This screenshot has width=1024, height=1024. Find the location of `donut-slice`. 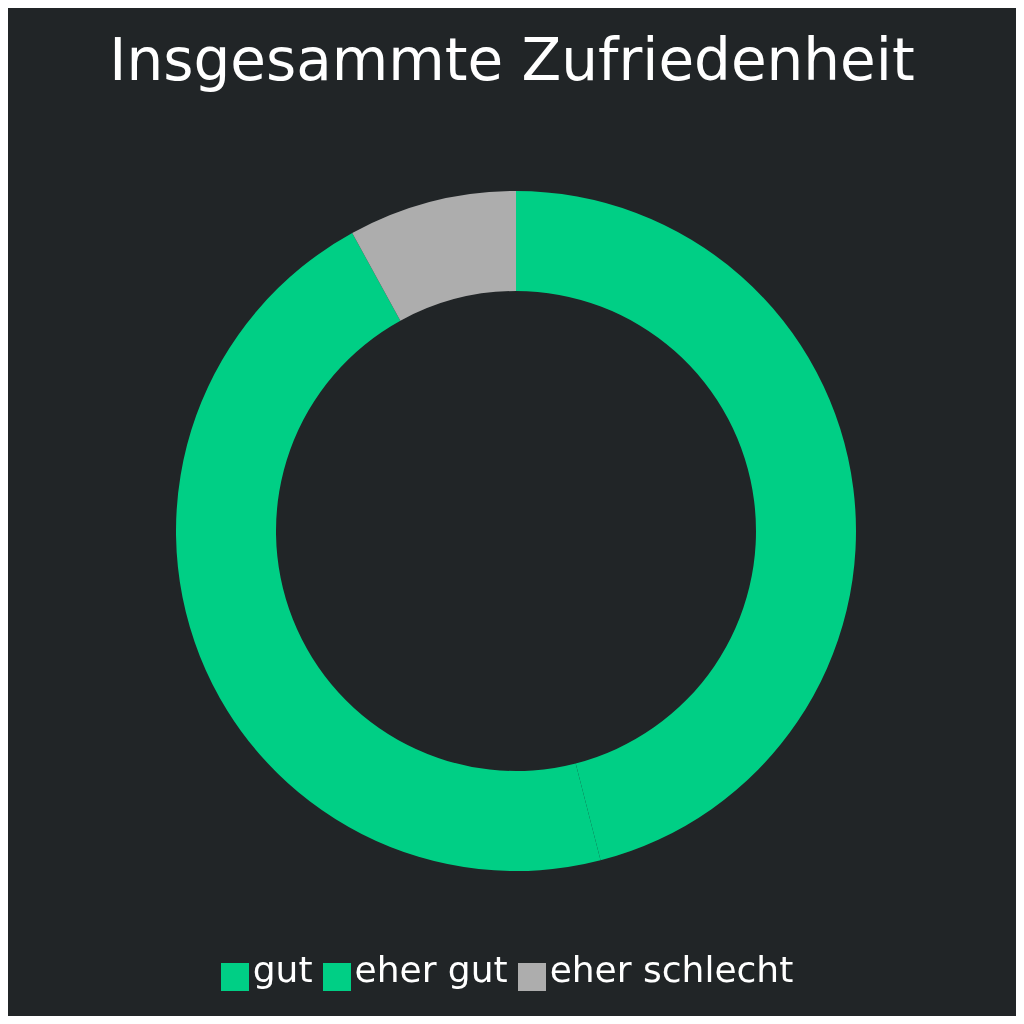

donut-slice is located at coordinates (434, 256).